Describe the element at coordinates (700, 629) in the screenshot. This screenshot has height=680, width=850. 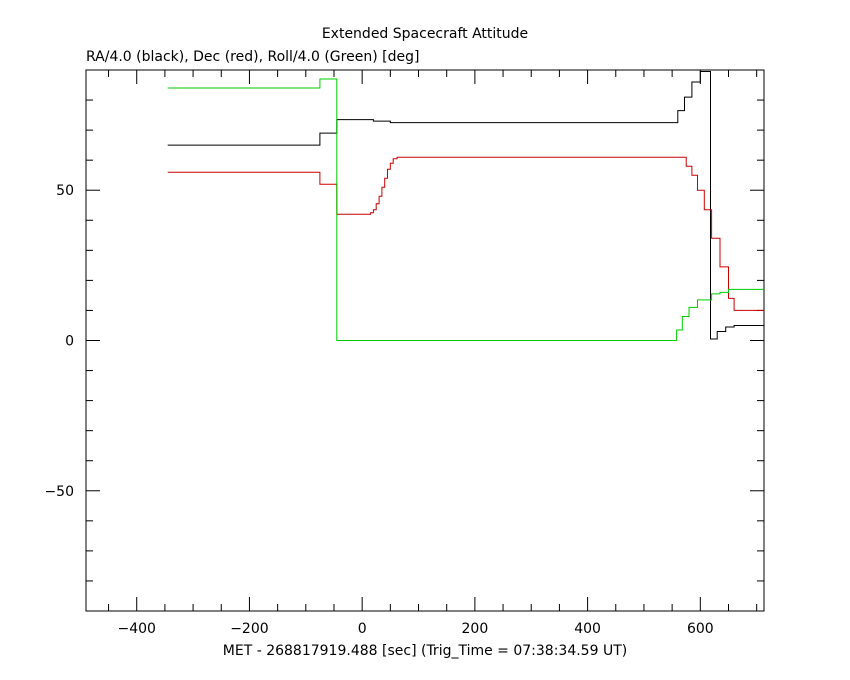
I see `x-tick-label: 600` at that location.